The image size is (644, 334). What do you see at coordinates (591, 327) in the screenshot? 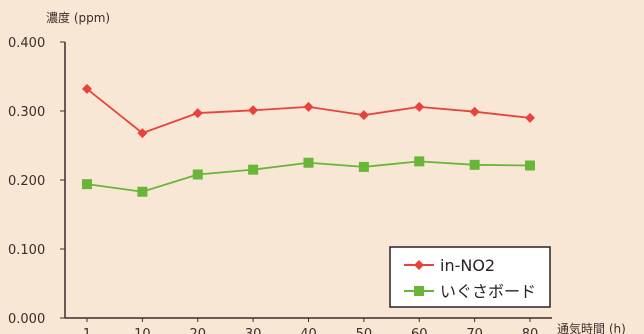
I see `x-axis-label: 通気時間 (h)` at bounding box center [591, 327].